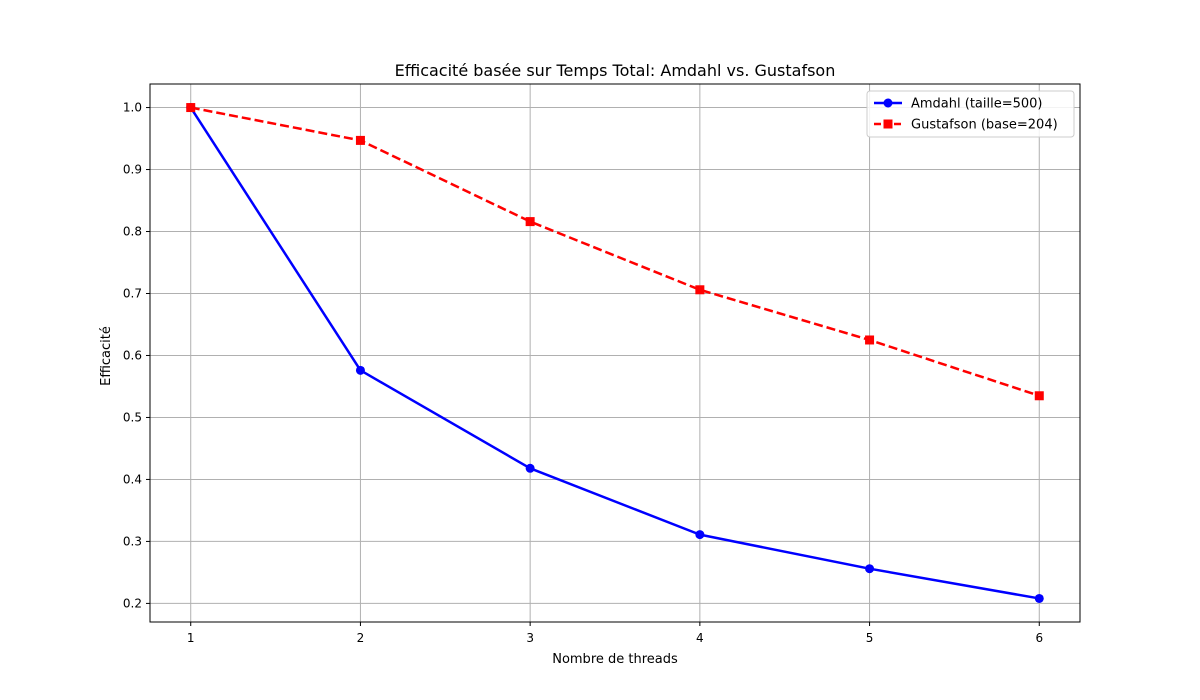 Image resolution: width=1200 pixels, height=700 pixels. I want to click on y-tick-label: 0.3, so click(132, 541).